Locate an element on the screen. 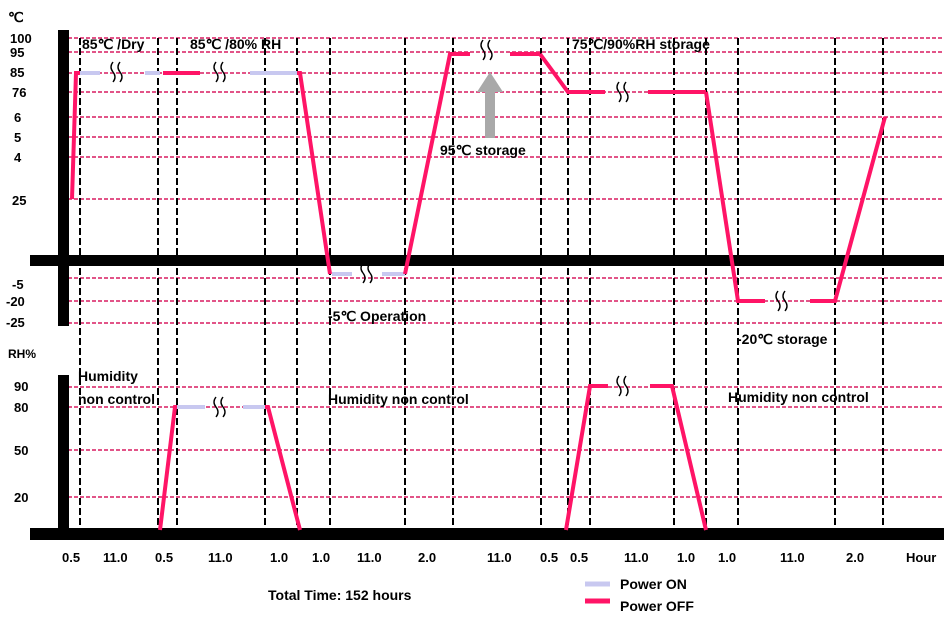 The width and height of the screenshot is (944, 621). temp-tick-label: 95 is located at coordinates (17, 52).